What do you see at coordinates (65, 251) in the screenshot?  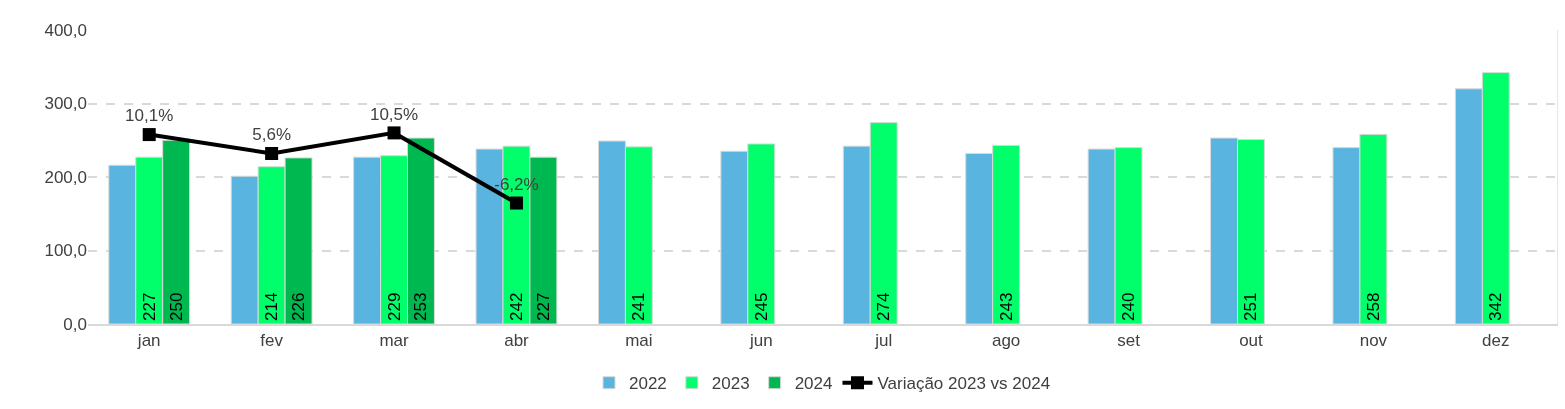 I see `y-tick-label: 100,0` at bounding box center [65, 251].